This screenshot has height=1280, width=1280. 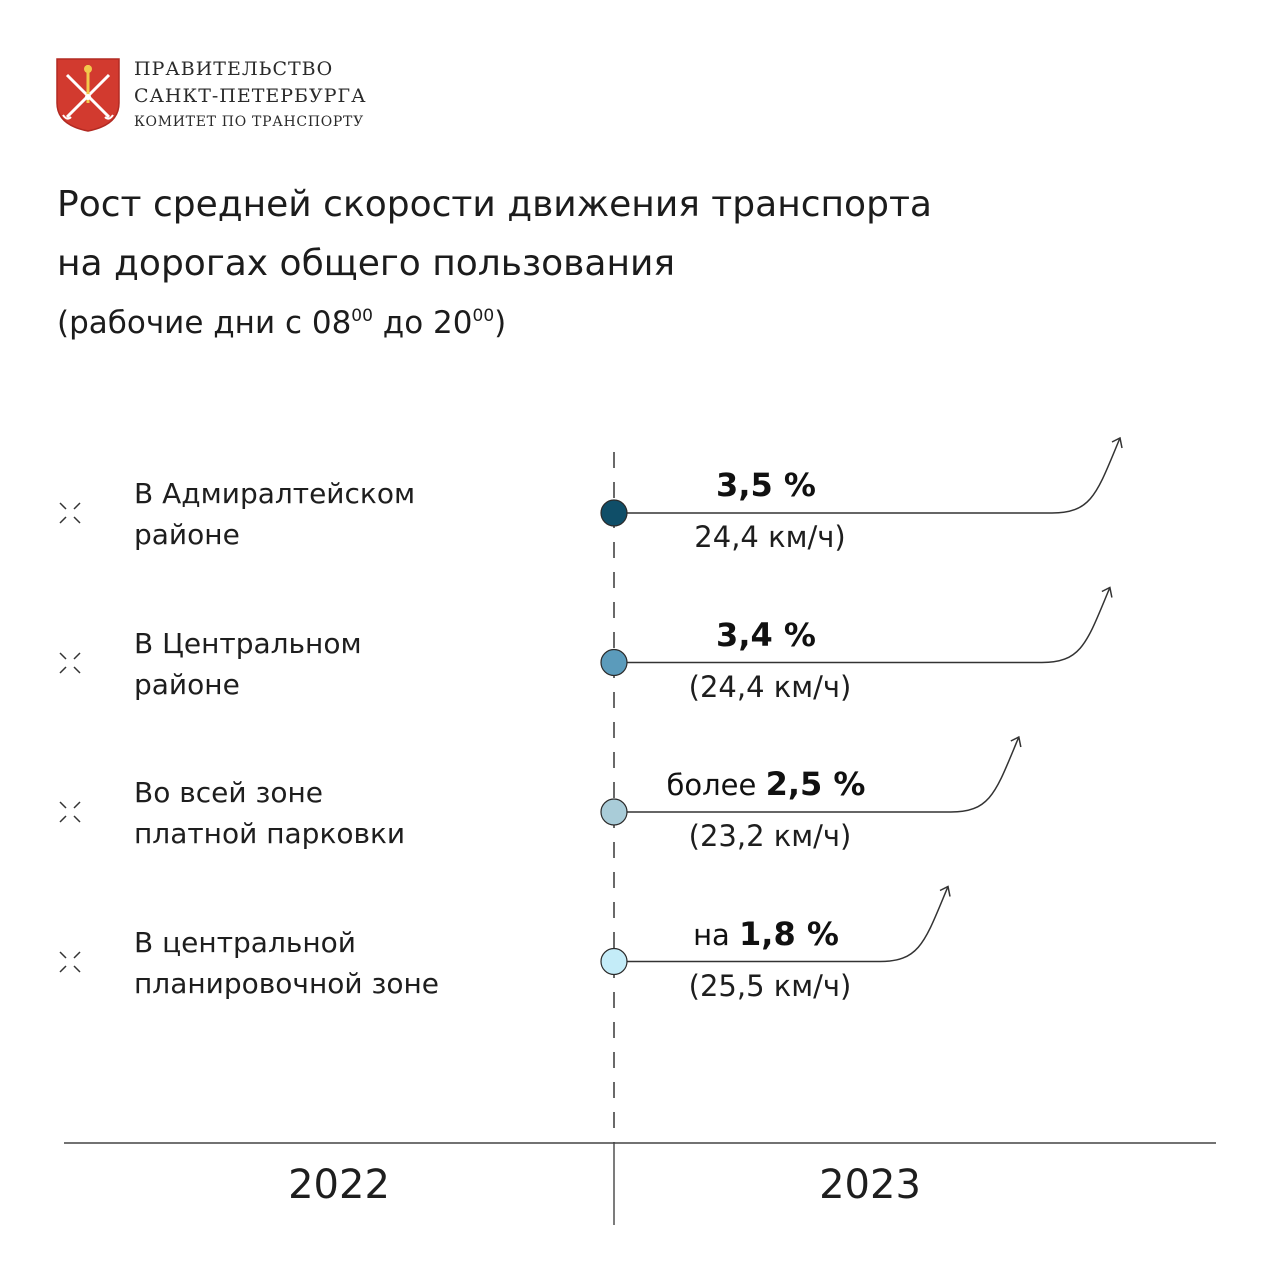 What do you see at coordinates (770, 686) in the screenshot?
I see `speed-label-2: (24,4 км/ч)` at bounding box center [770, 686].